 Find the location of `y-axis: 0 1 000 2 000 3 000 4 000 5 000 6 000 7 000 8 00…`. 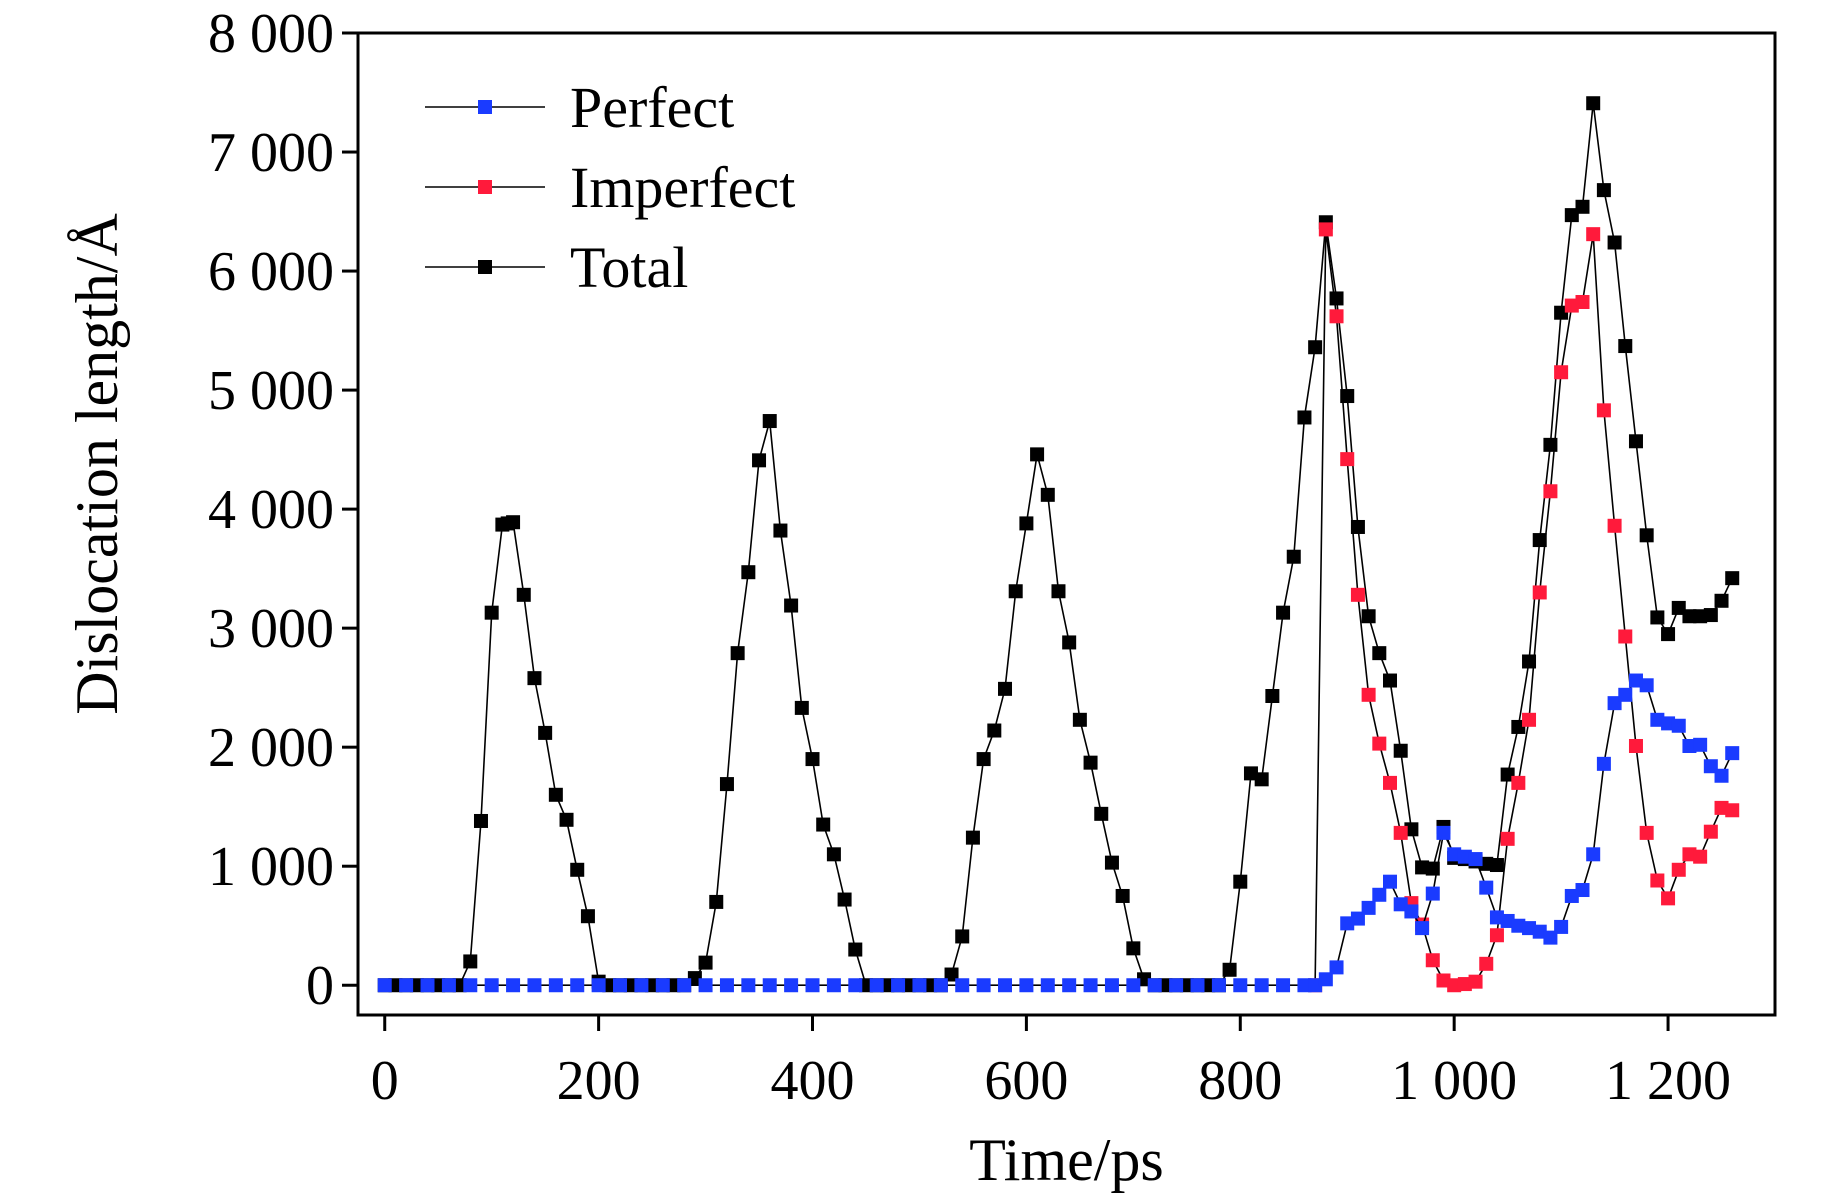

y-axis: 0 1 000 2 000 3 000 4 000 5 000 6 000 7 000 8 00… is located at coordinates (283, 510).